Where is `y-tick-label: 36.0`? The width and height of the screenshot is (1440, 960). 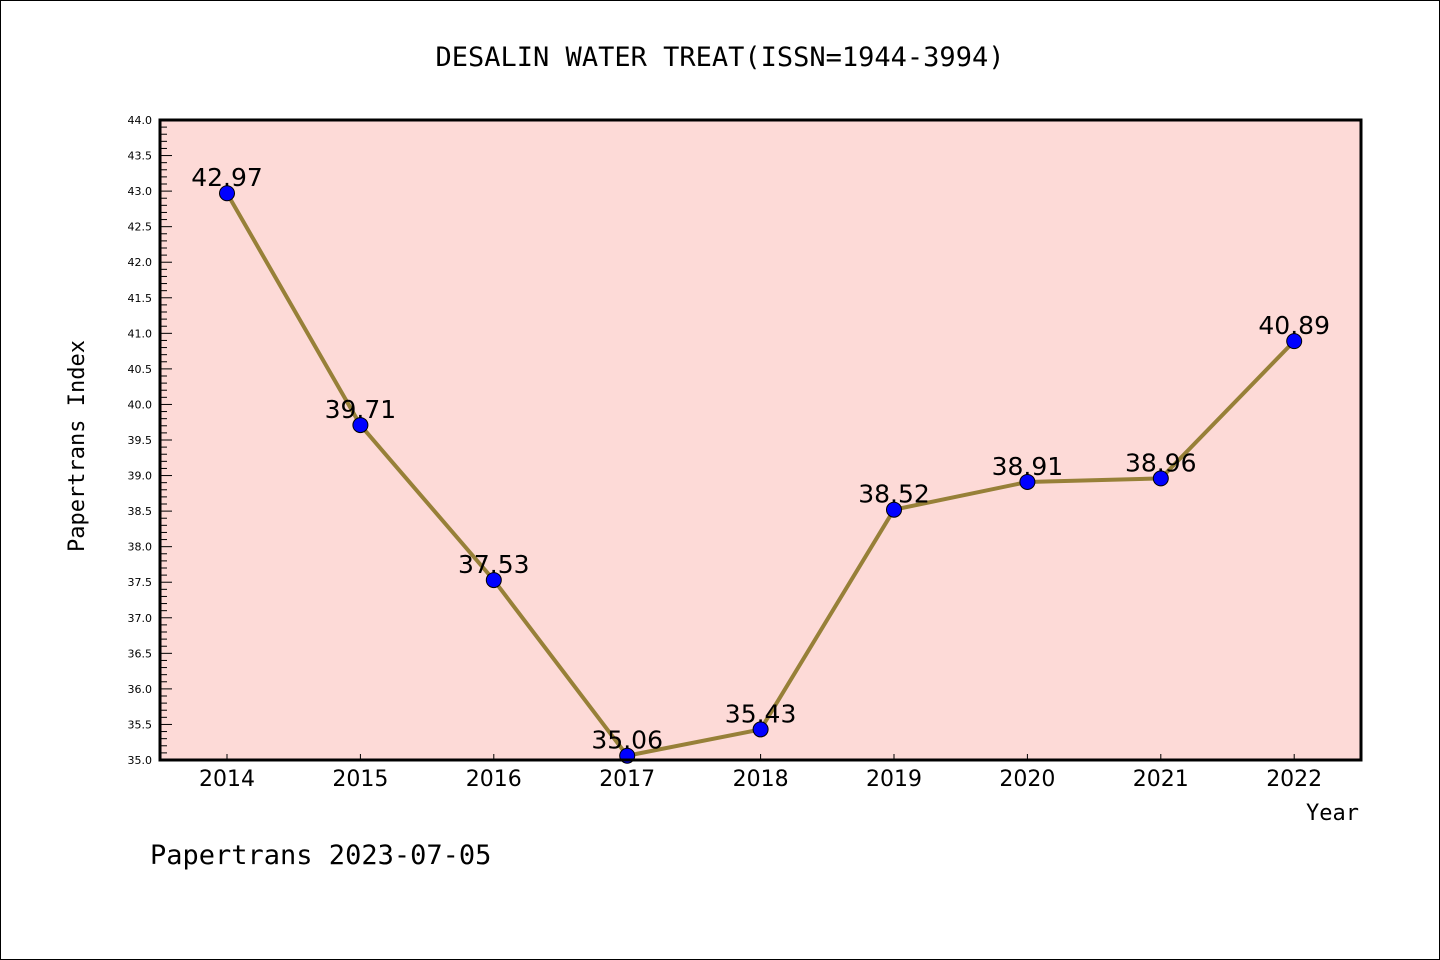
y-tick-label: 36.0 is located at coordinates (140, 689).